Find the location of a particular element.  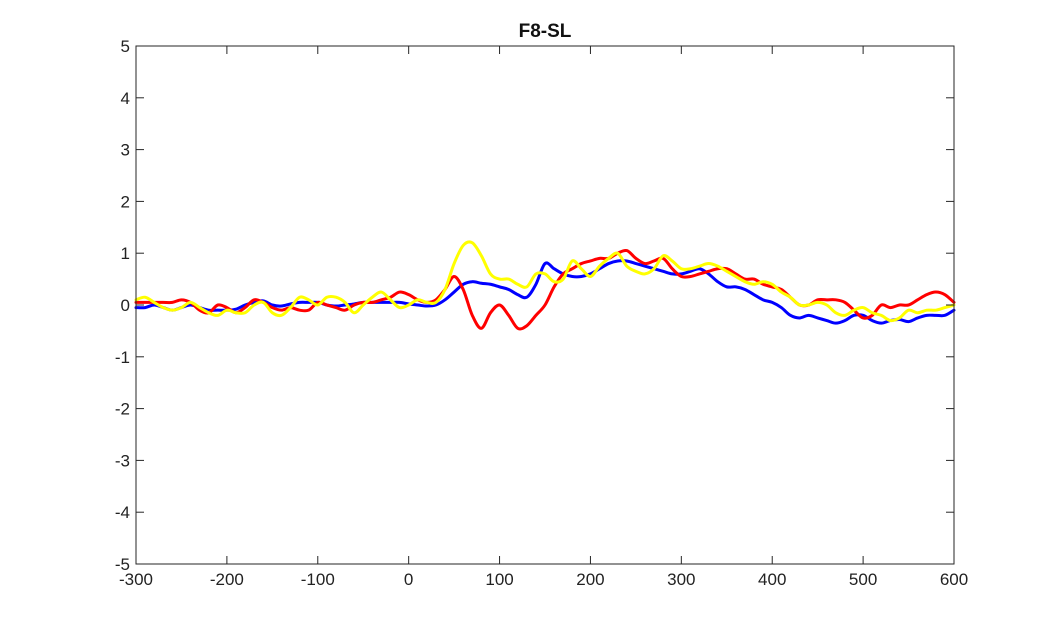

x-tick-label: 200 is located at coordinates (590, 579).